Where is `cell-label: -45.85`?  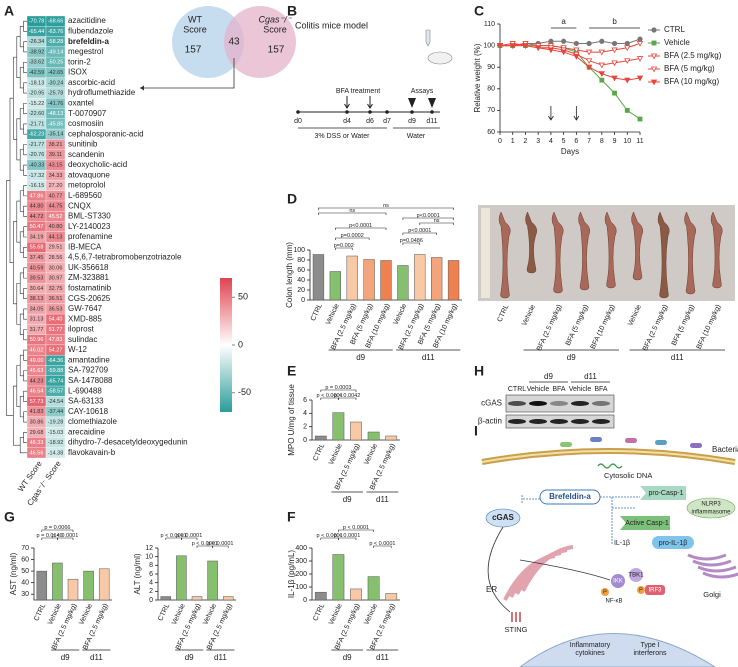
cell-label: -45.85 is located at coordinates (56, 124).